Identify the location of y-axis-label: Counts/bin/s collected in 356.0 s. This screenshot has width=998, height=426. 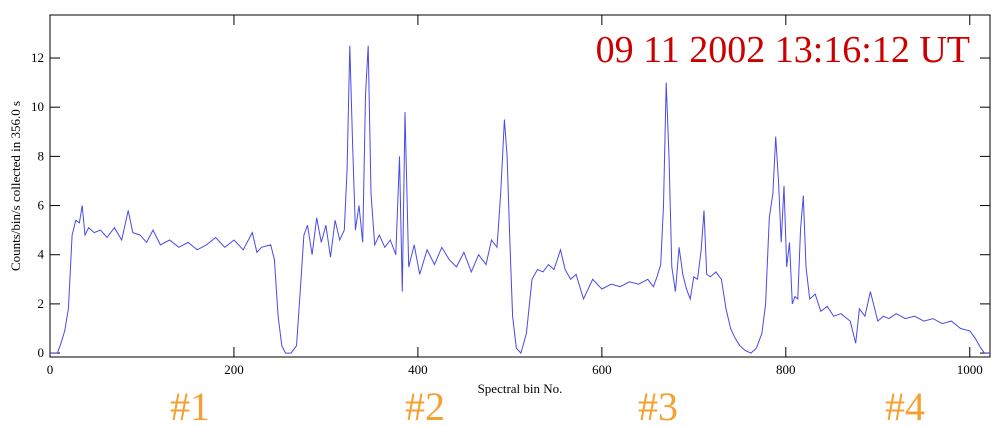
(15, 186).